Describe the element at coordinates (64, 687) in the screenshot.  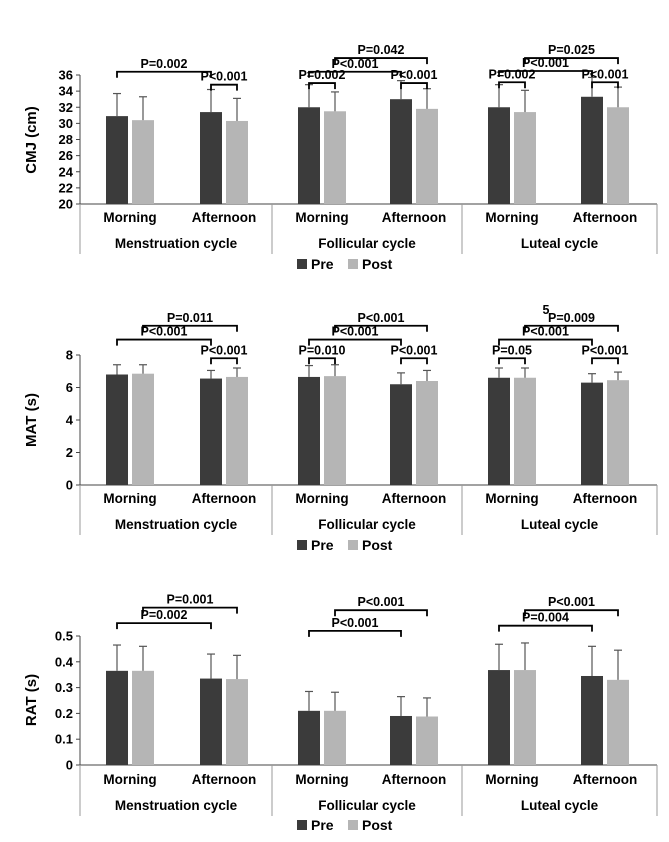
I see `y-tick-label: 0.3` at that location.